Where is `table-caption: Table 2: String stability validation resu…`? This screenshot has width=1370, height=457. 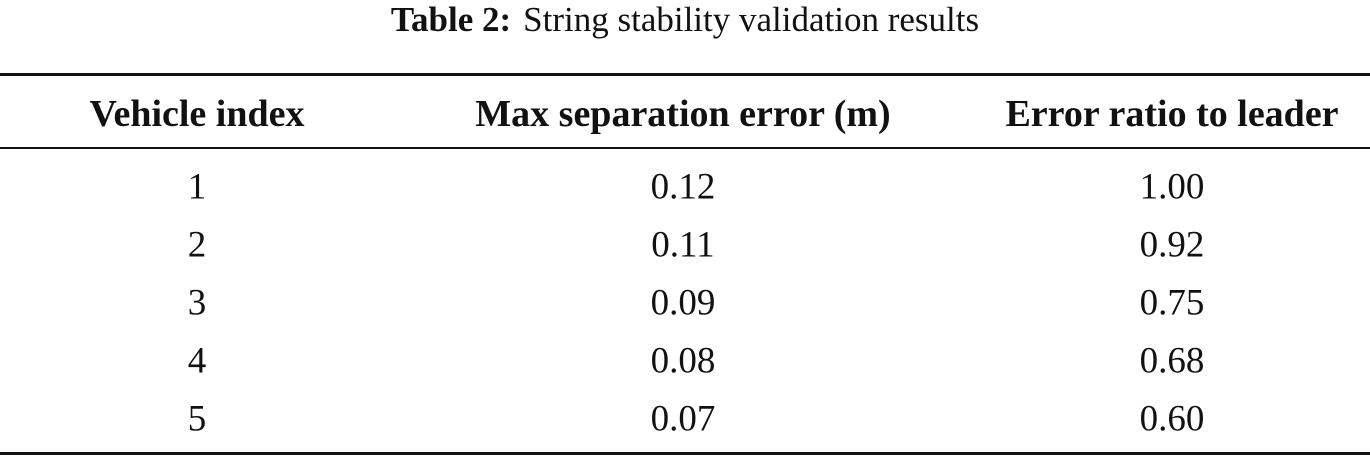 table-caption: Table 2: String stability validation resu… is located at coordinates (685, 20).